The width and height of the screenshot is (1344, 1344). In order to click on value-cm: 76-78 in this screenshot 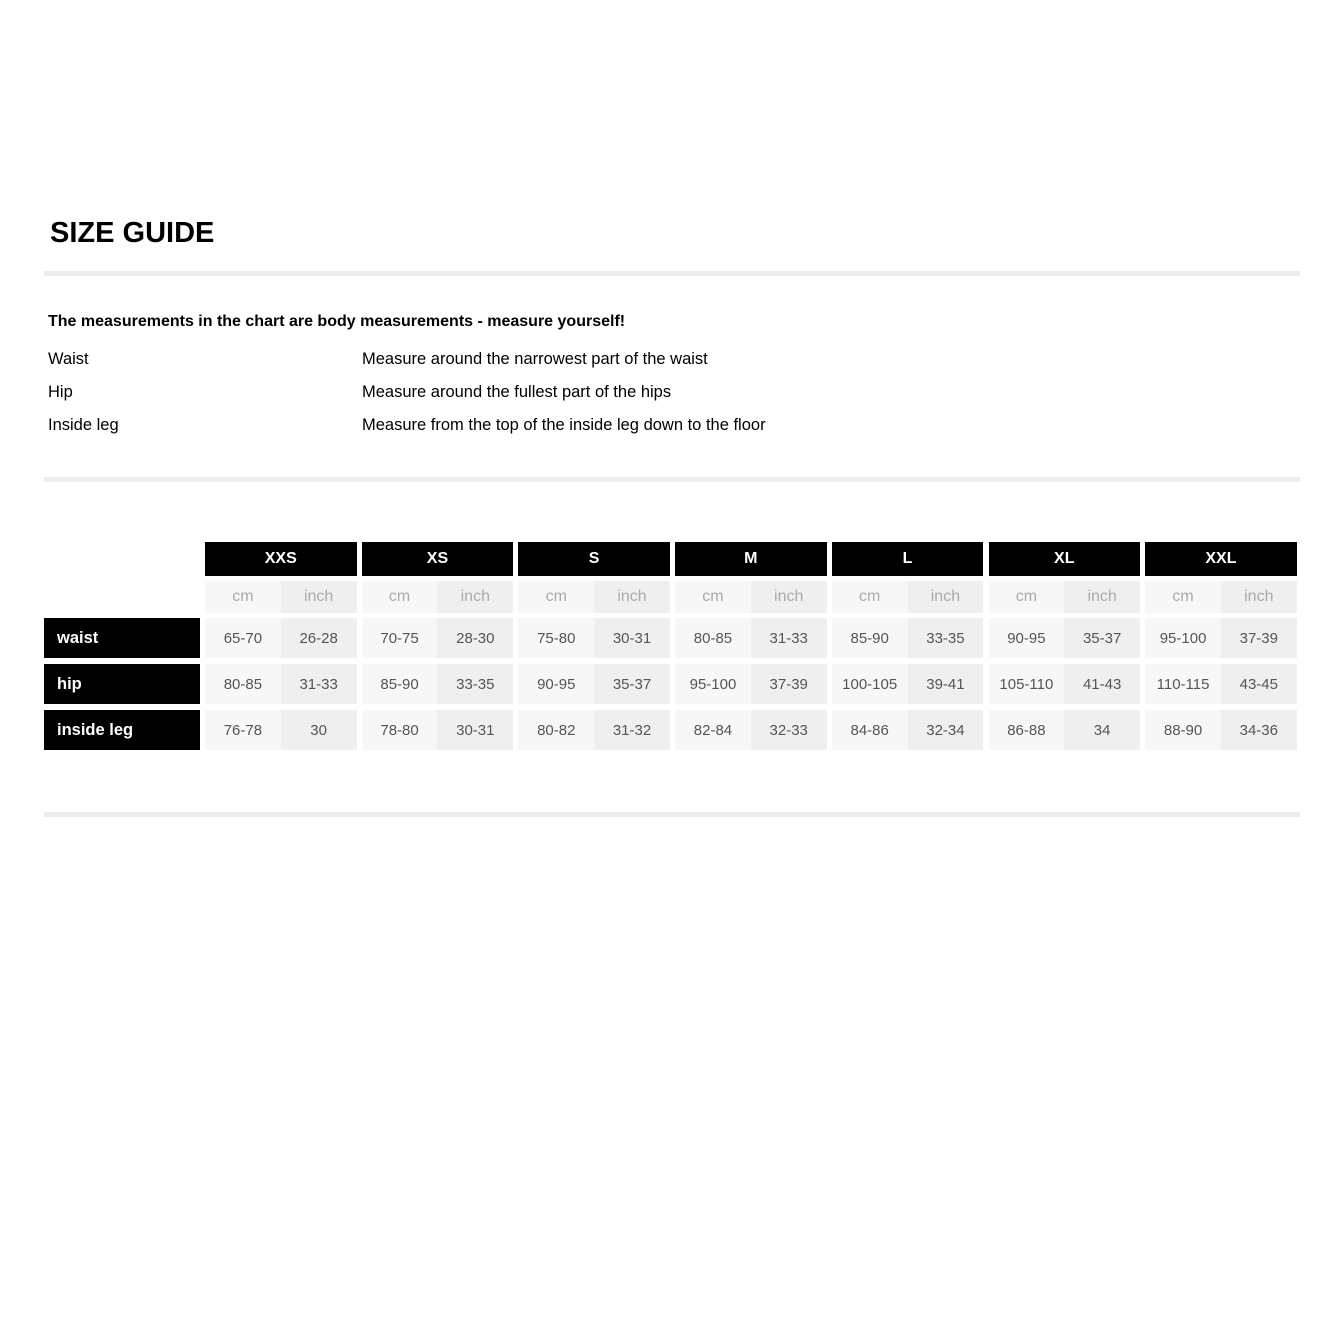, I will do `click(243, 730)`.